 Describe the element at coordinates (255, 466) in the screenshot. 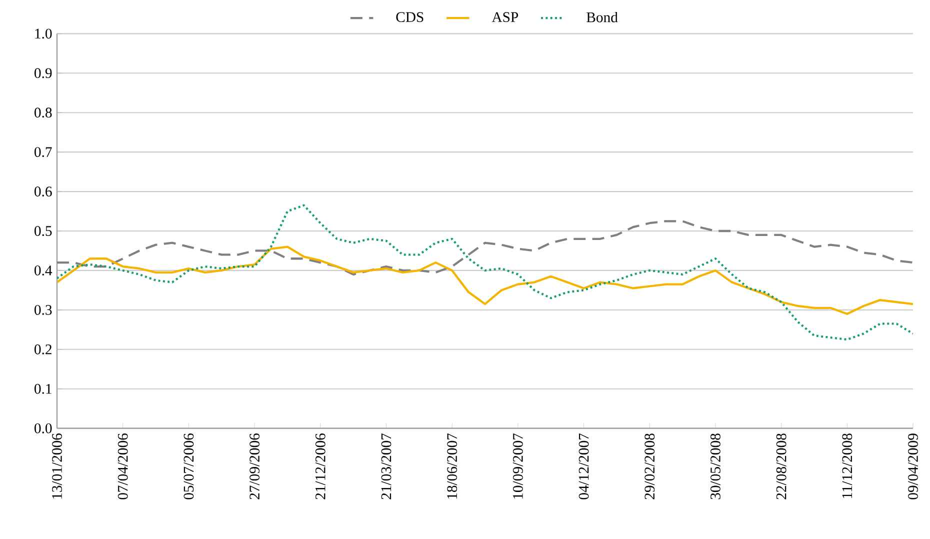

I see `x-tick-label: 27/09/2006` at that location.